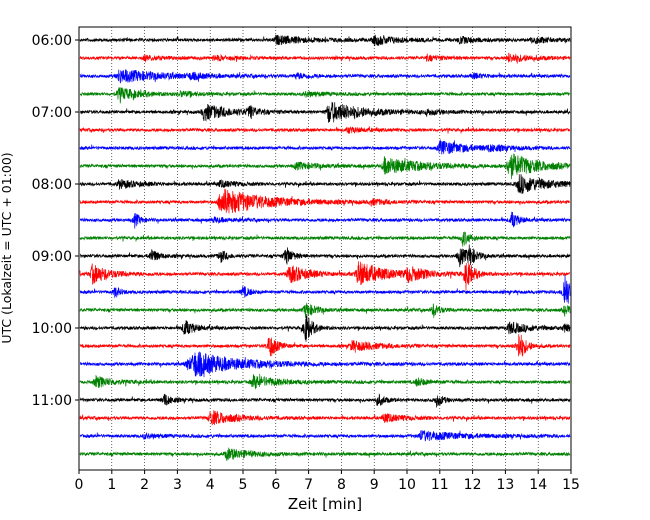  What do you see at coordinates (325, 504) in the screenshot?
I see `x-axis-label: Zeit [min]` at bounding box center [325, 504].